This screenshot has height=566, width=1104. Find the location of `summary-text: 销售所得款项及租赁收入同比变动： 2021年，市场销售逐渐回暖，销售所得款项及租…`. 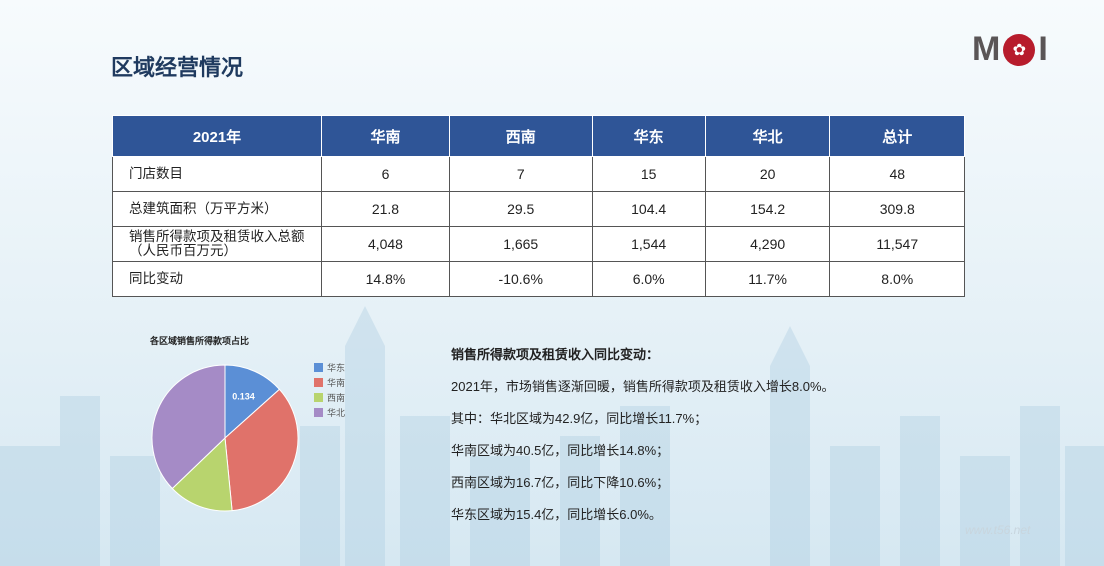

summary-text: 销售所得款项及租赁收入同比变动： 2021年，市场销售逐渐回暖，销售所得款项及租… is located at coordinates (643, 435).